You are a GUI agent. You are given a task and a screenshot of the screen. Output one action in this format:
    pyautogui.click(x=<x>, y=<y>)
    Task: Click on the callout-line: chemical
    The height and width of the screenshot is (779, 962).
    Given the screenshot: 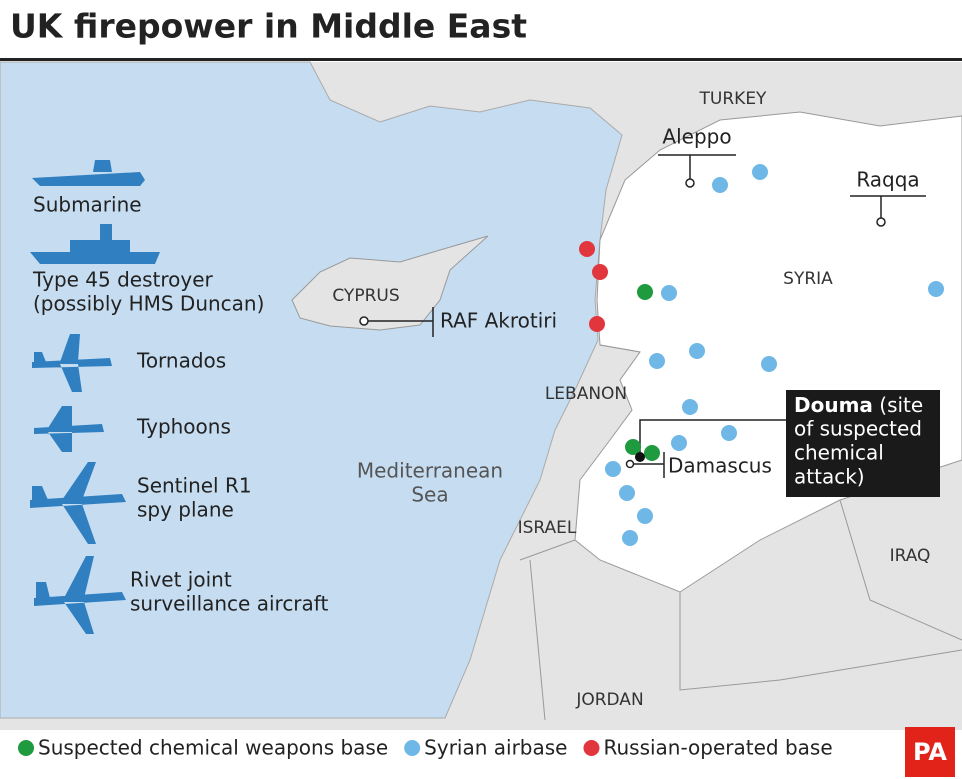 What is the action you would take?
    pyautogui.click(x=839, y=453)
    